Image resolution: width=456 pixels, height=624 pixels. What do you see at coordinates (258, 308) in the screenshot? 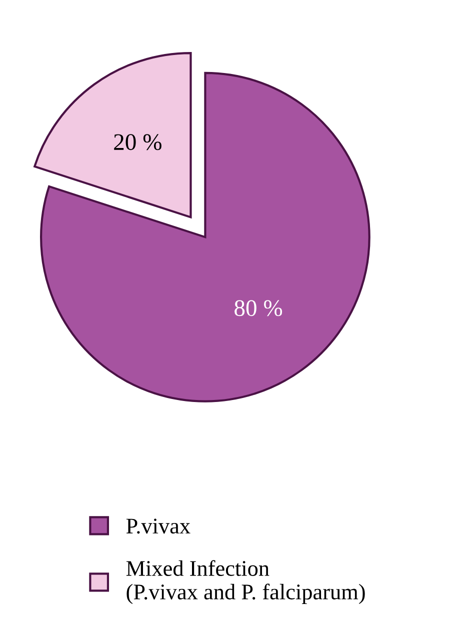
I see `data-label: 80 %` at bounding box center [258, 308].